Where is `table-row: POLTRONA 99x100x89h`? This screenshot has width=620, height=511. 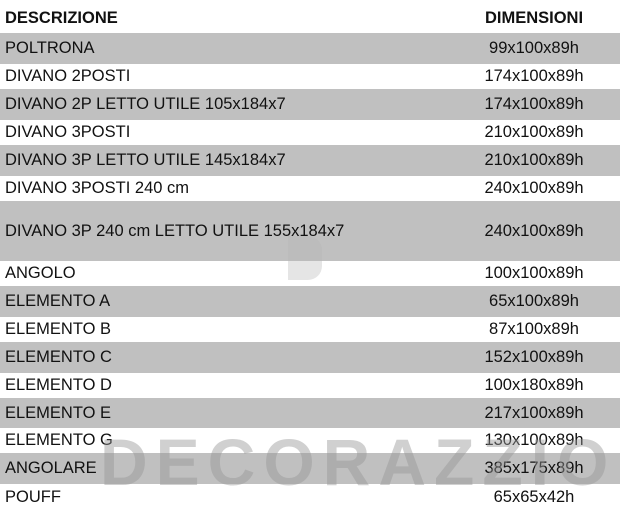 table-row: POLTRONA 99x100x89h is located at coordinates (310, 48).